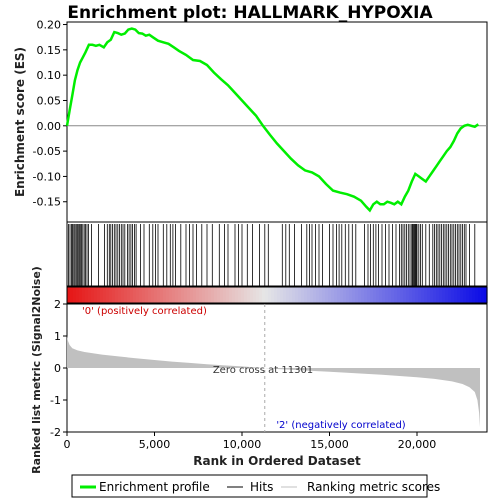 Image resolution: width=500 pixels, height=500 pixels. What do you see at coordinates (49, 126) in the screenshot?
I see `es-y-tick-label: 0.00` at bounding box center [49, 126].